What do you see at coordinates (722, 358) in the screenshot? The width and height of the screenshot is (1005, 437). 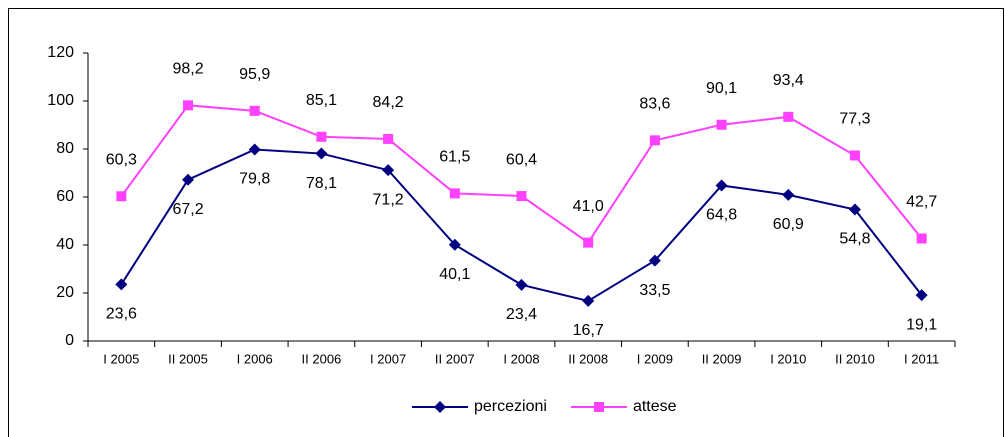 I see `x-tick-label: II 2009` at bounding box center [722, 358].